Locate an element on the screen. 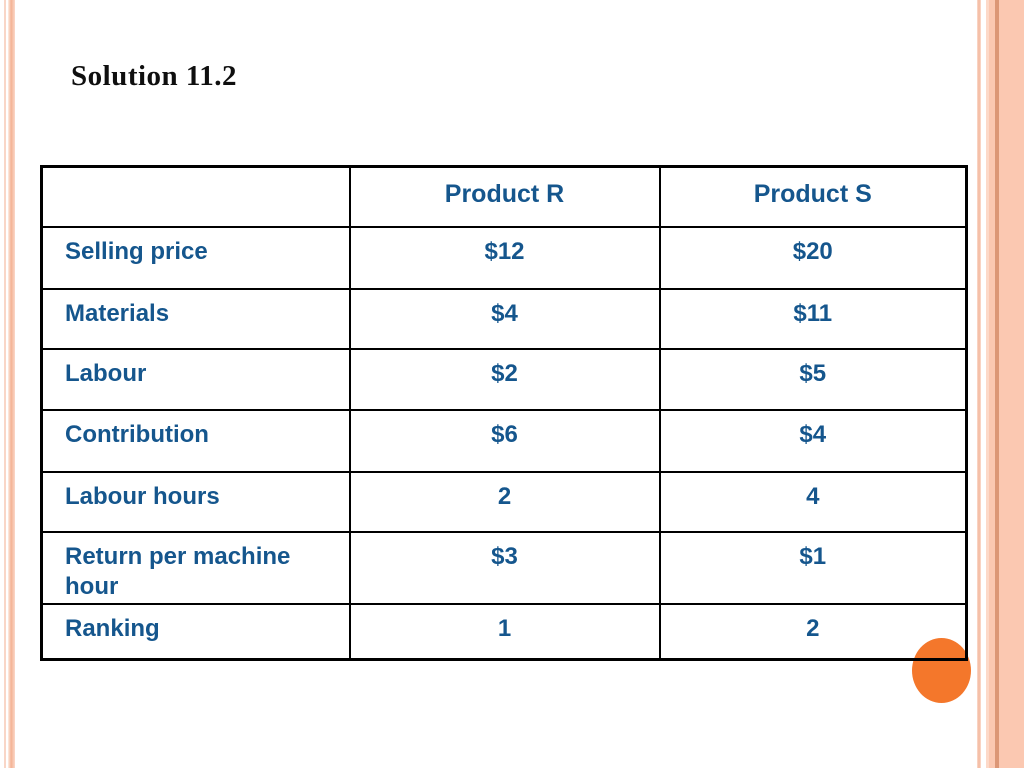 Image resolution: width=1024 pixels, height=768 pixels. table-row: Ranking 1 2 is located at coordinates (504, 631).